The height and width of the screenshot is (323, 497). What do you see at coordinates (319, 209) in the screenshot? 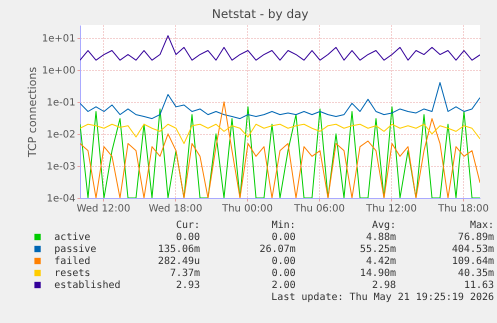
I see `x-tick-label: Thu 06:00` at bounding box center [319, 209].